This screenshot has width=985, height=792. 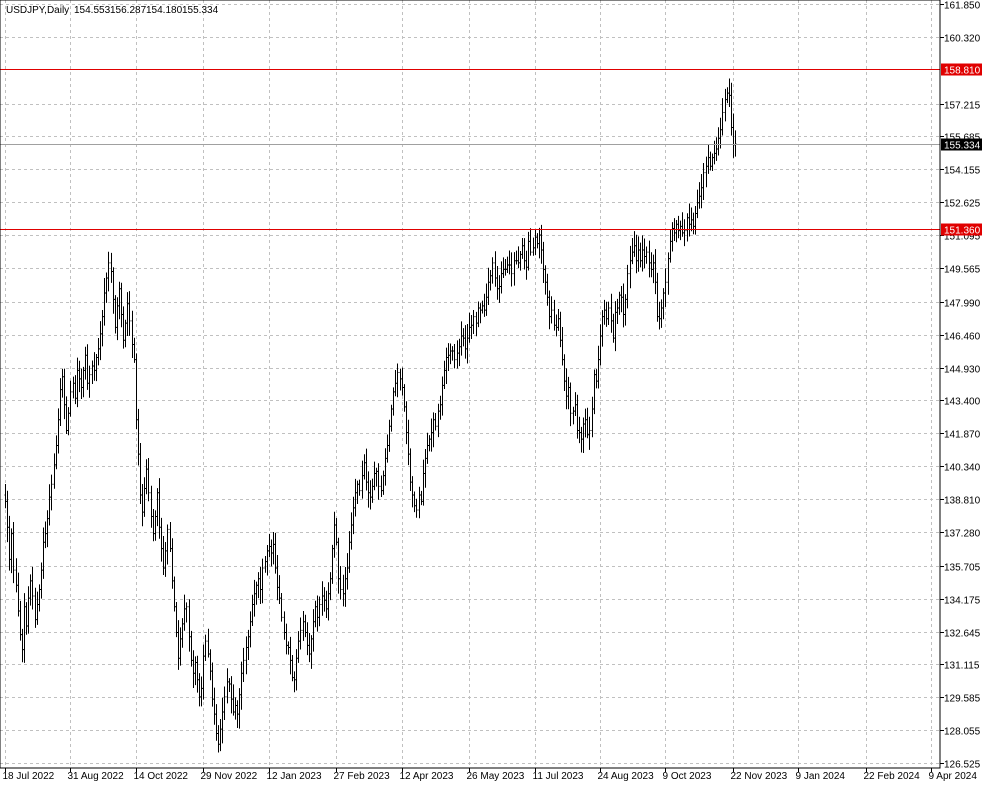 What do you see at coordinates (128, 10) in the screenshot?
I see `header-high-value: 156.287` at bounding box center [128, 10].